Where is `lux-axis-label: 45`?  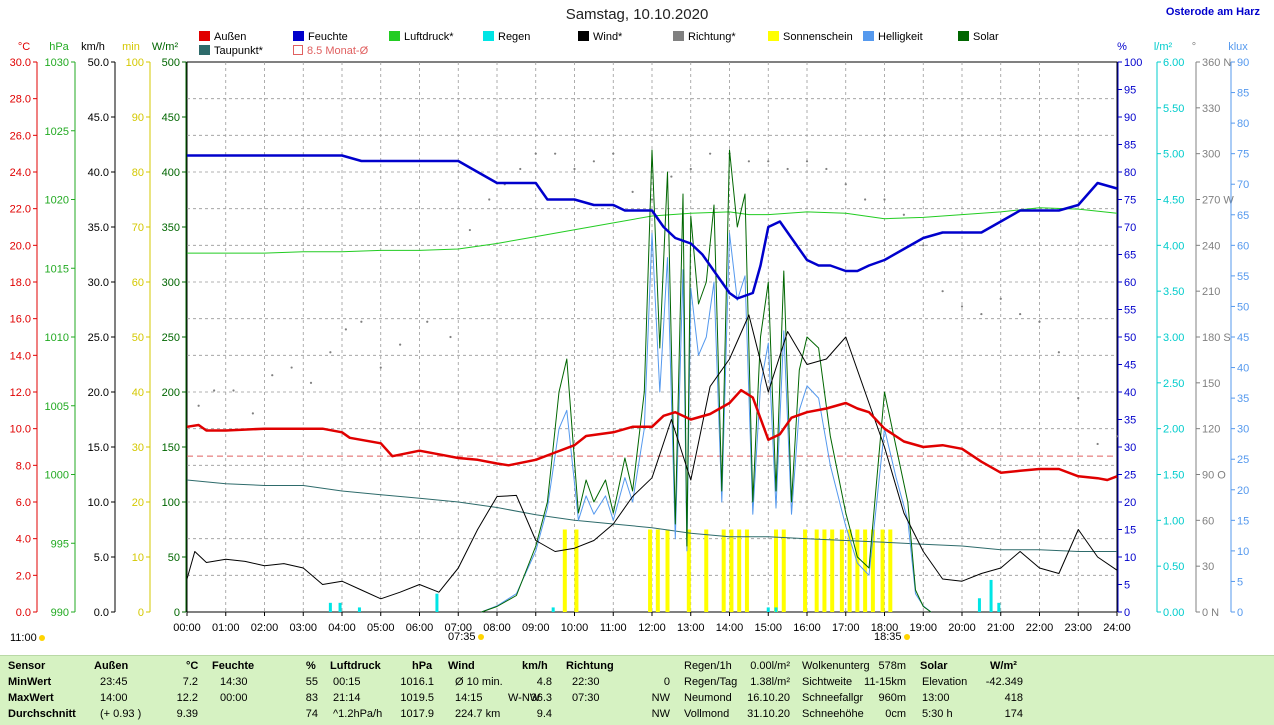 lux-axis-label: 45 is located at coordinates (1243, 338).